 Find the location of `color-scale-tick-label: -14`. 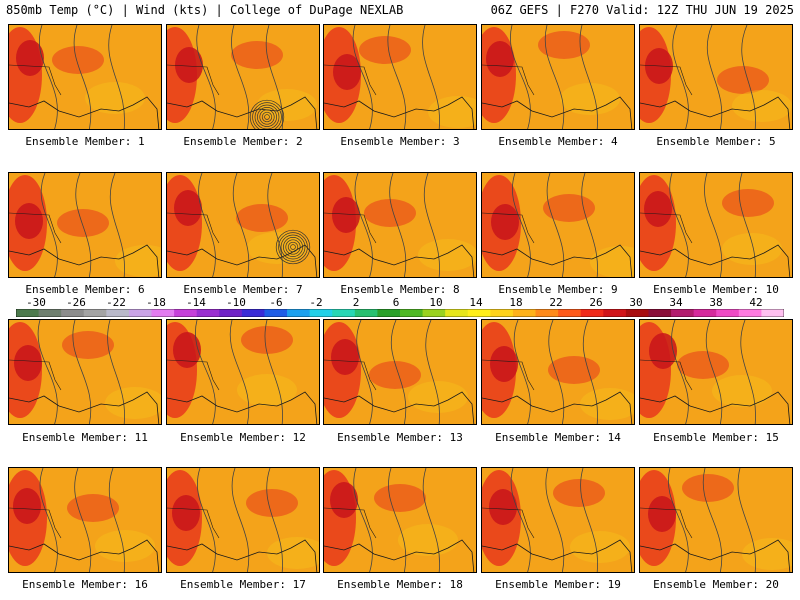

color-scale-tick-label: -14 is located at coordinates (196, 302).